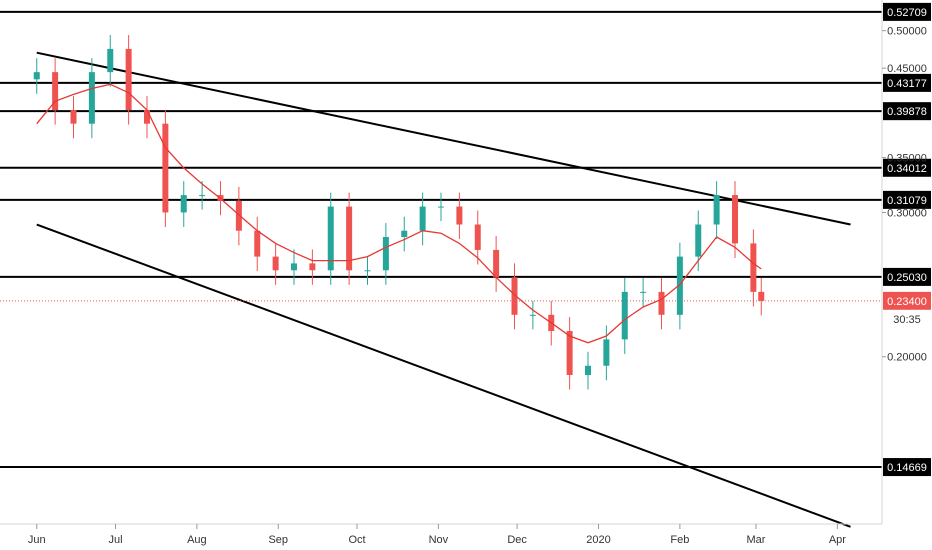 This screenshot has height=550, width=932. I want to click on level-label: 0.52709, so click(907, 13).